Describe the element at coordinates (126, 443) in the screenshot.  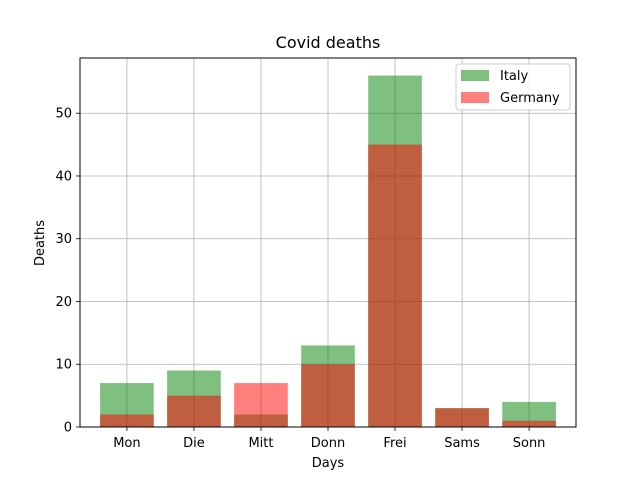
I see `x-tick-label: Mon` at that location.